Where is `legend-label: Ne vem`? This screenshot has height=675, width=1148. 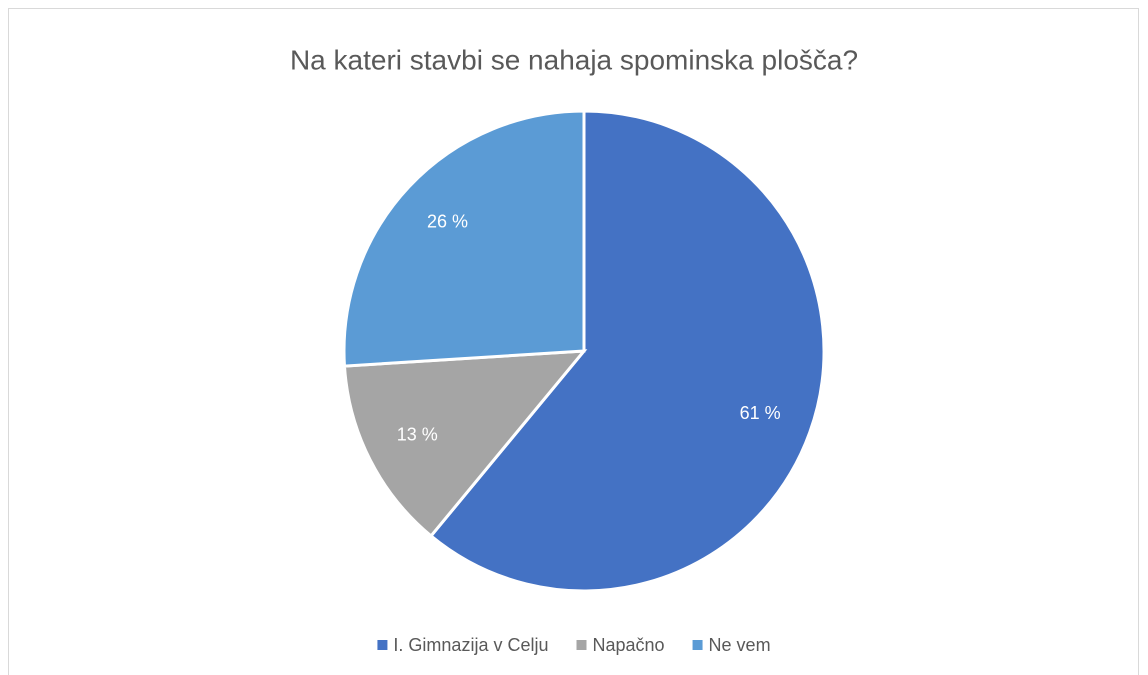
legend-label: Ne vem is located at coordinates (740, 645).